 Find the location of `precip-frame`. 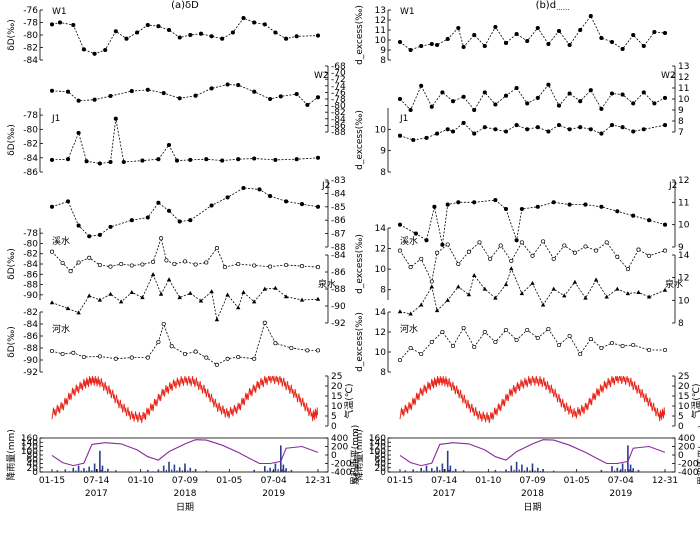

precip-frame is located at coordinates (531, 455).